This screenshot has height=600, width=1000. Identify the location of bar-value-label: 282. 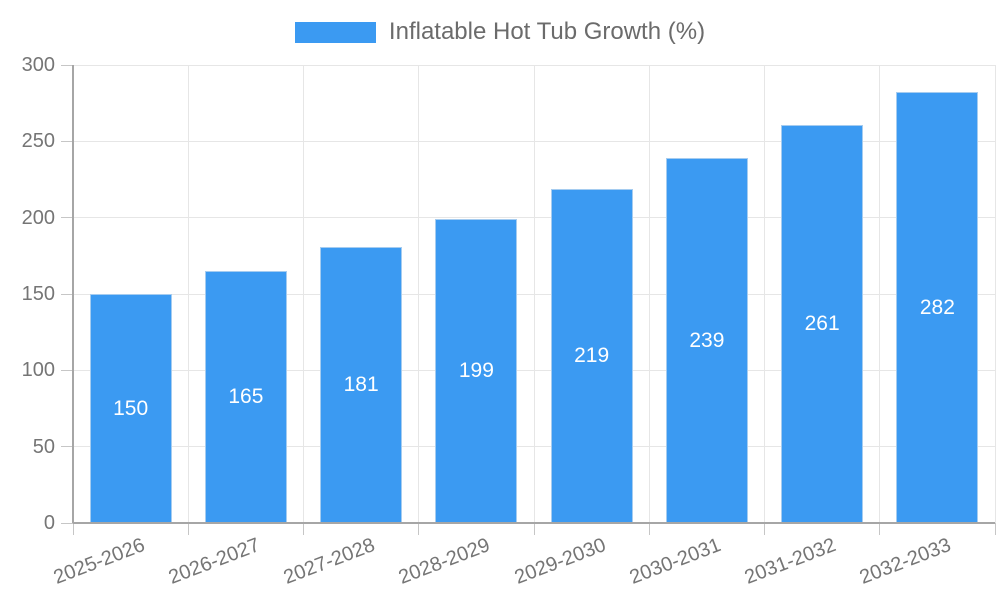
(937, 307).